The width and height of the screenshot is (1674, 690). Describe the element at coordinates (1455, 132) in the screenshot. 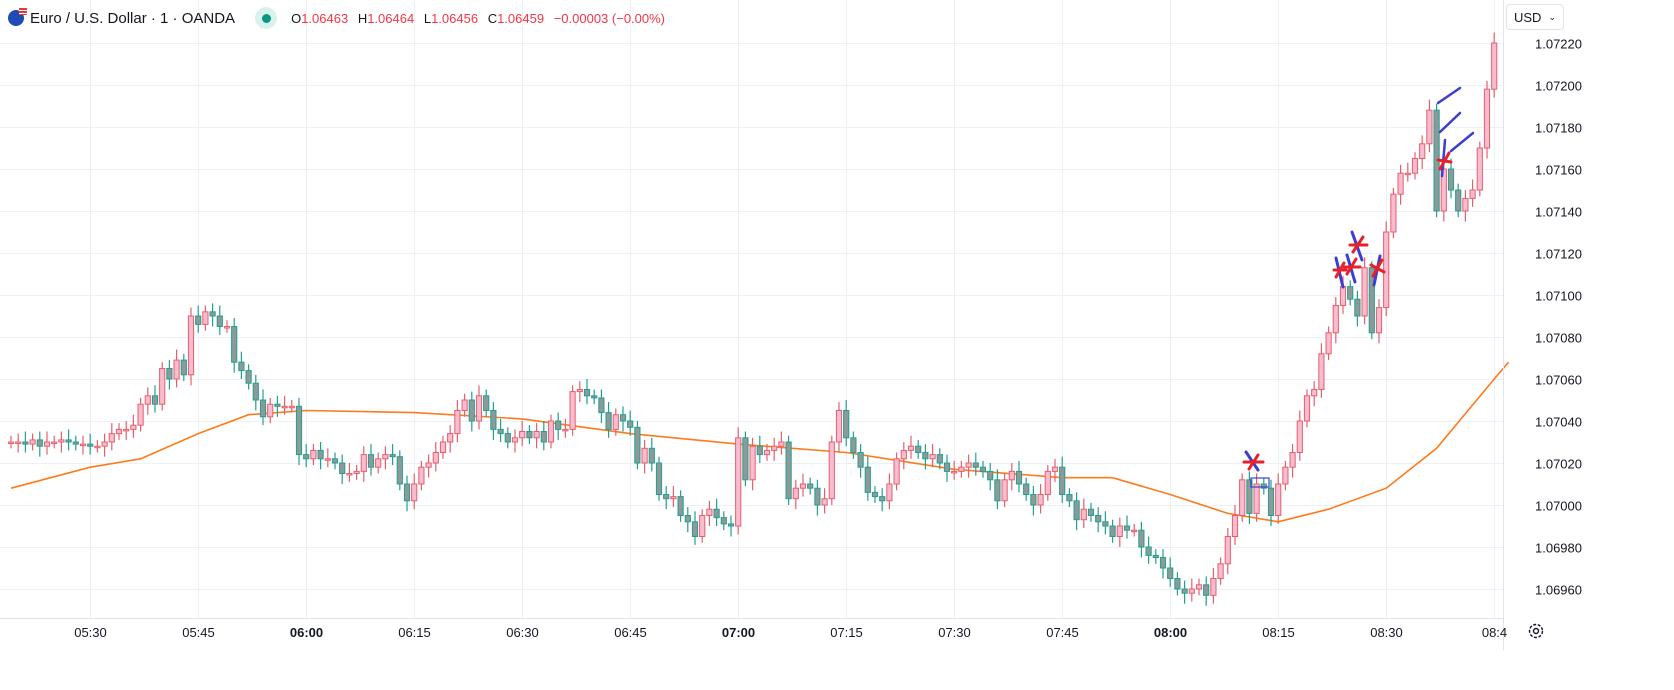

I see `trend-line-drawings` at that location.